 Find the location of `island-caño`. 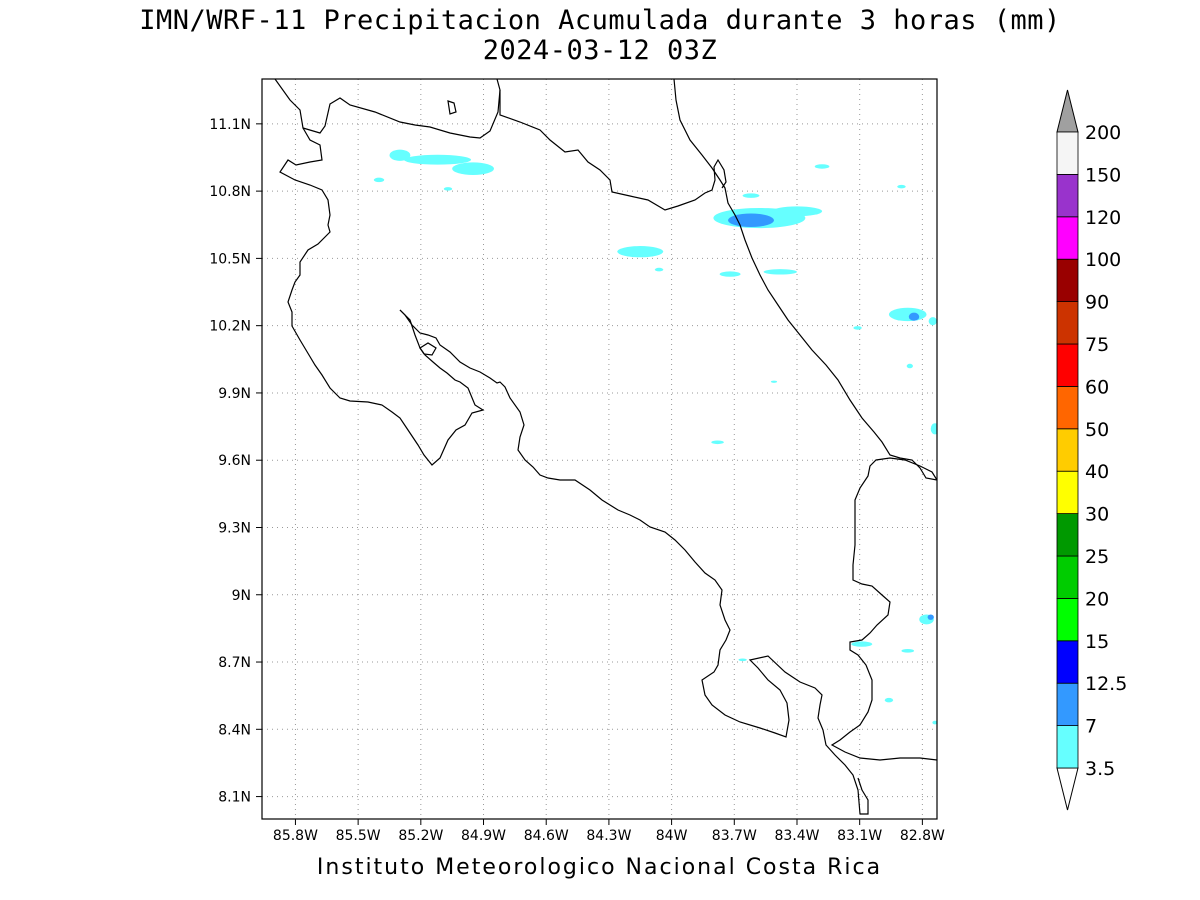

island-caño is located at coordinates (452, 107).